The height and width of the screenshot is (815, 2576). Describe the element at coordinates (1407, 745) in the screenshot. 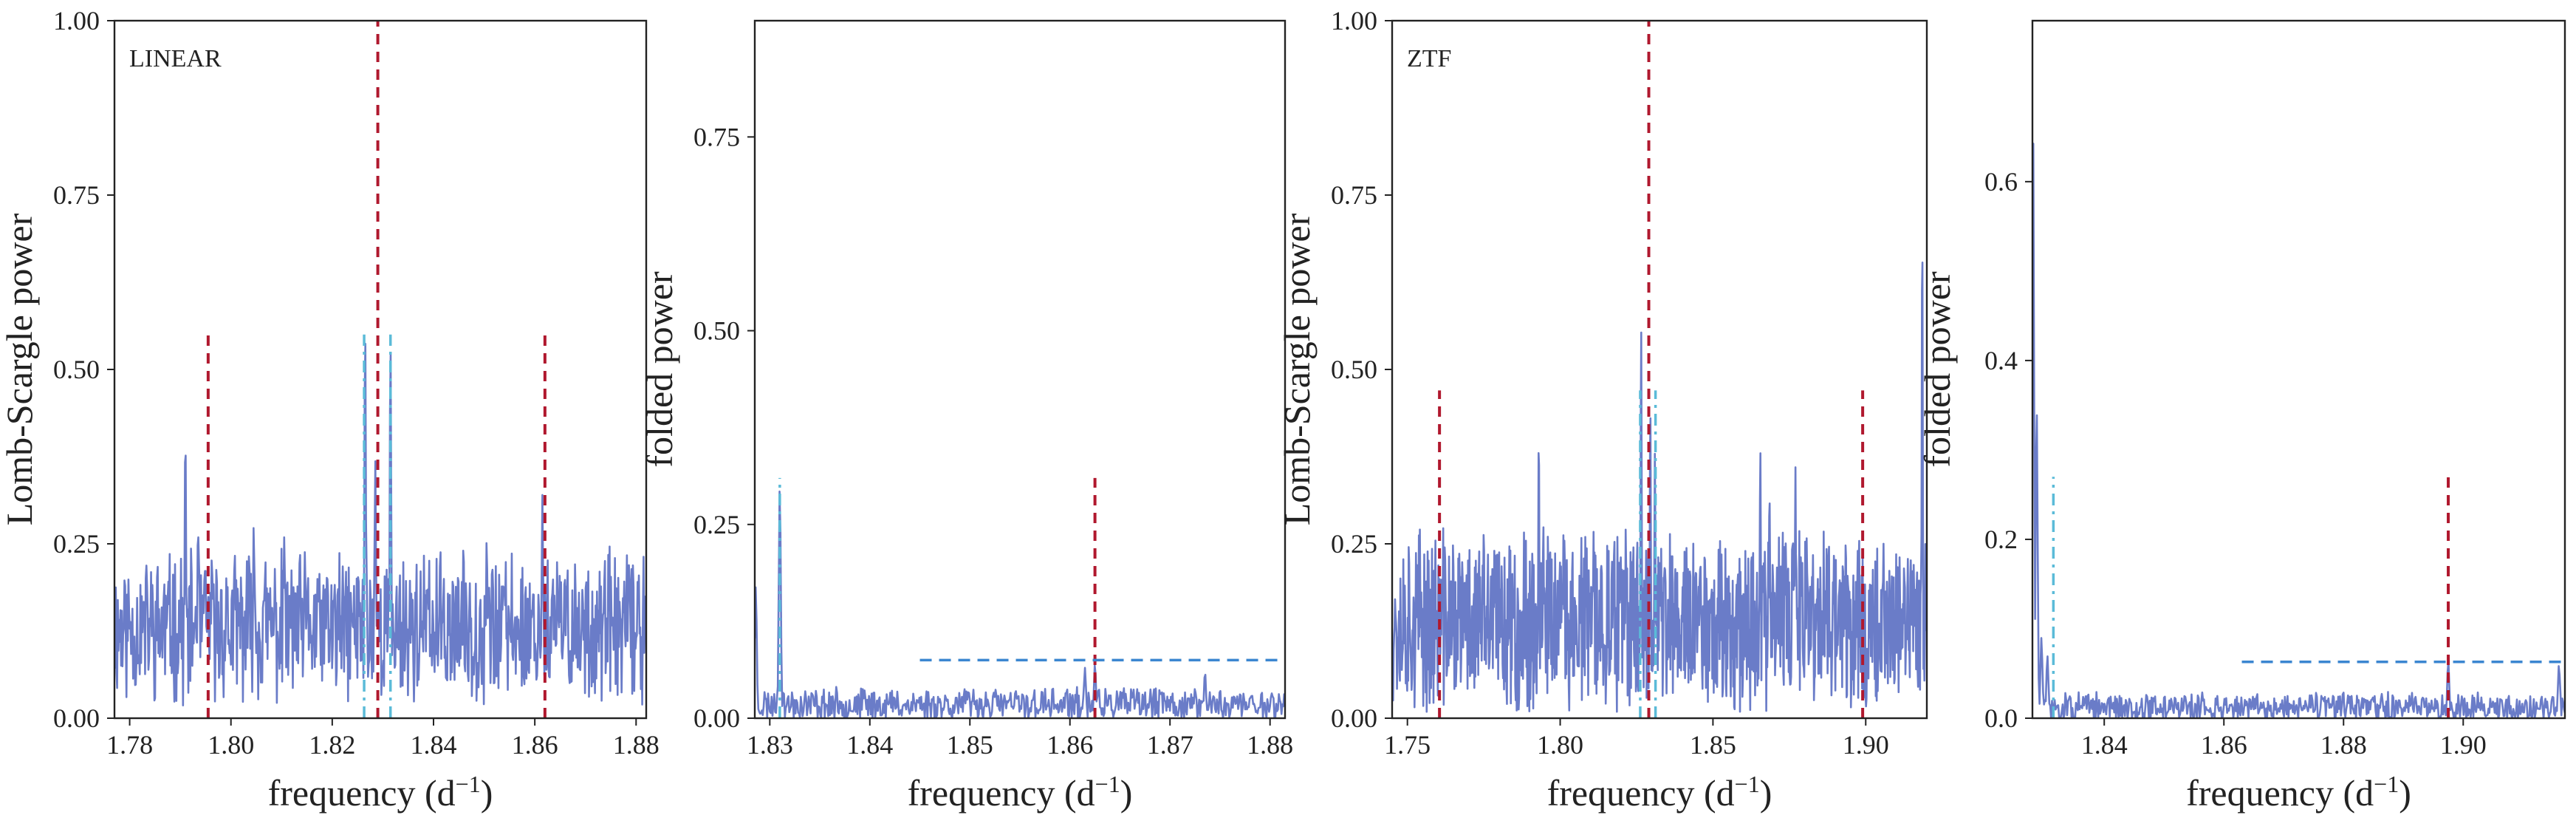

I see `x-tick-label: 1.75` at that location.